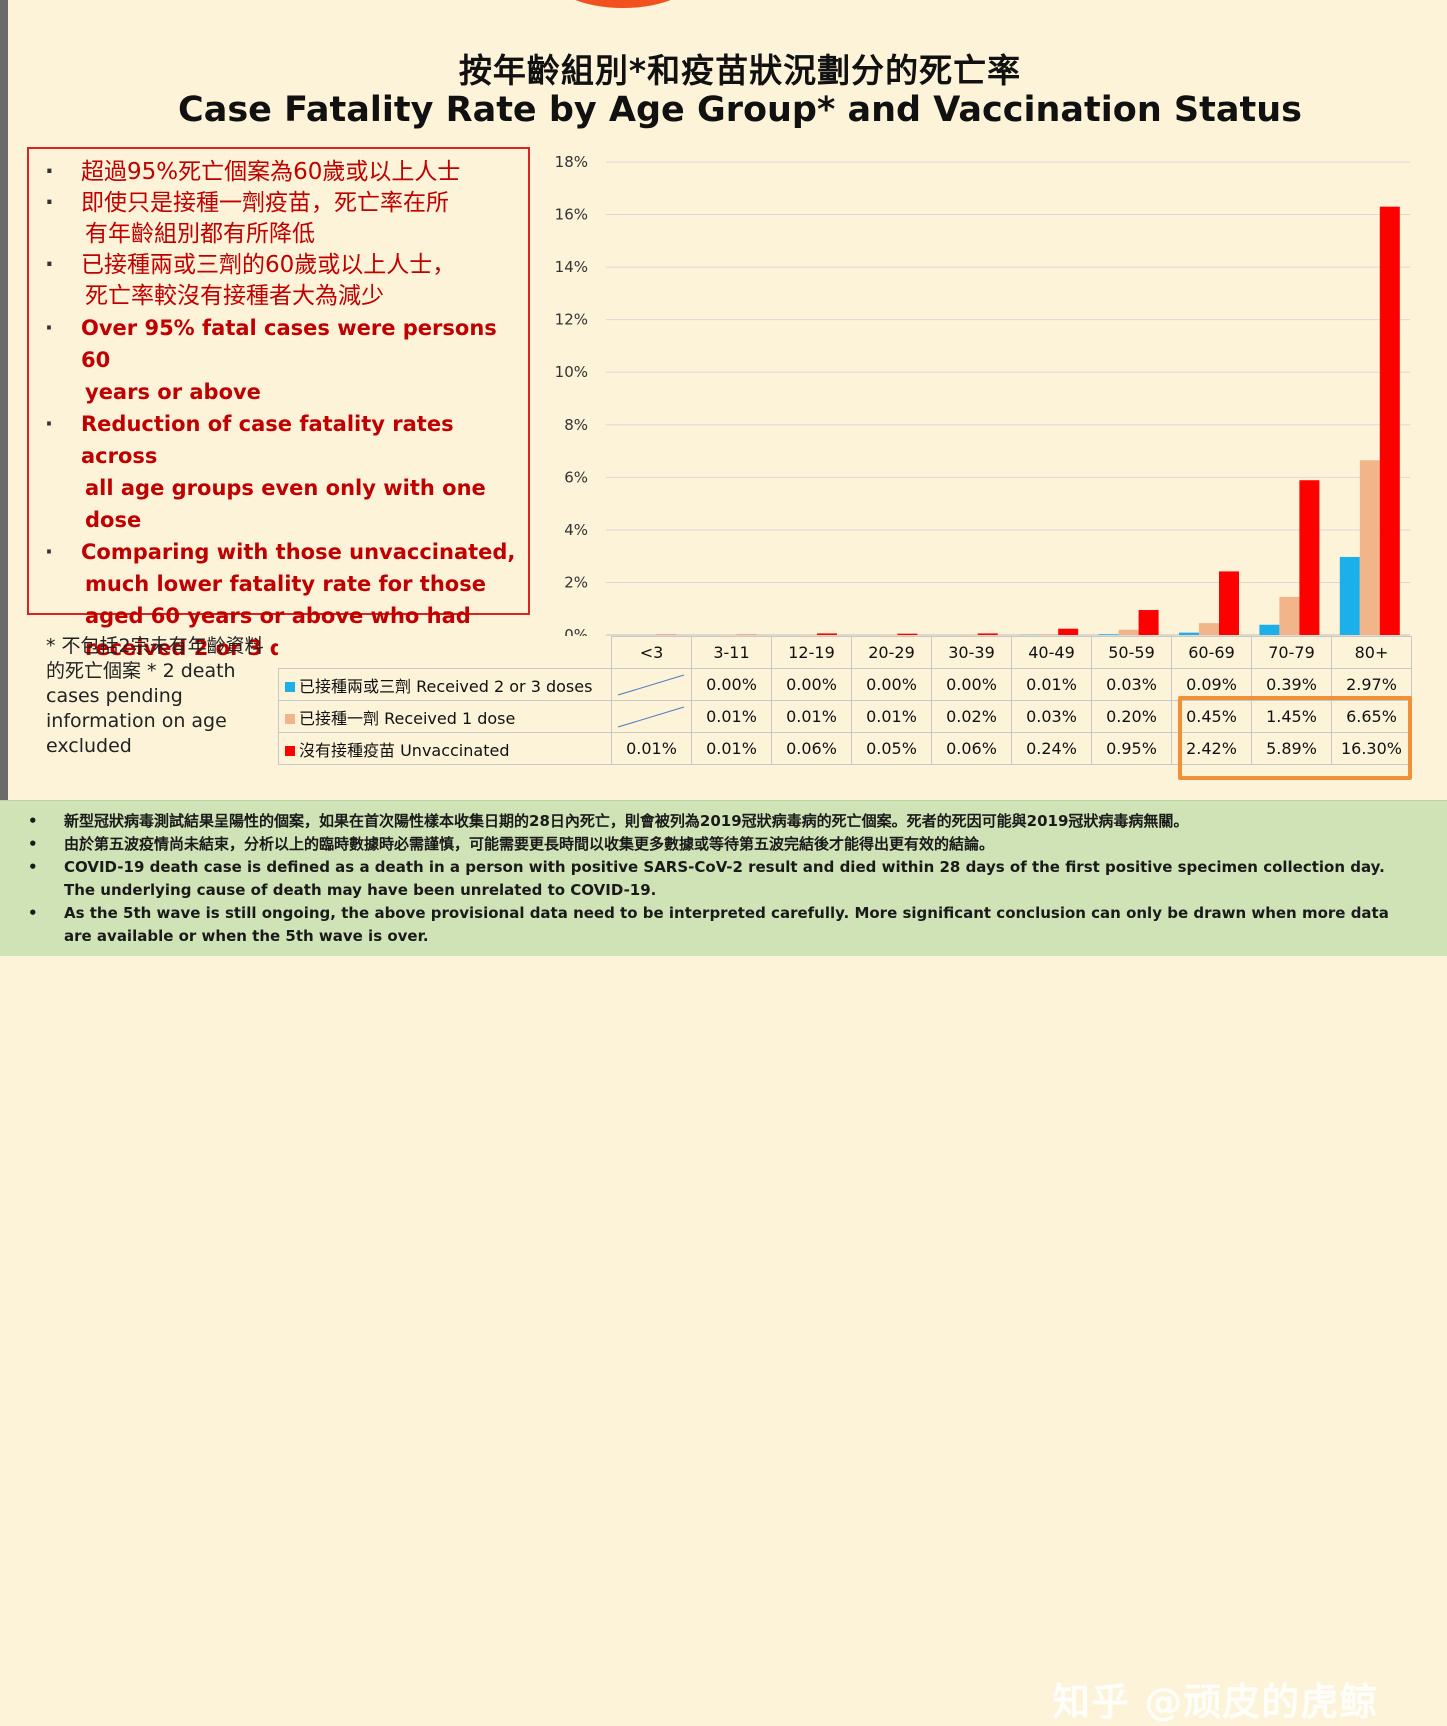 The height and width of the screenshot is (1726, 1447). Describe the element at coordinates (300, 203) in the screenshot. I see `finding-line: 即使只是接種一劑疫苗，死亡率在所` at that location.